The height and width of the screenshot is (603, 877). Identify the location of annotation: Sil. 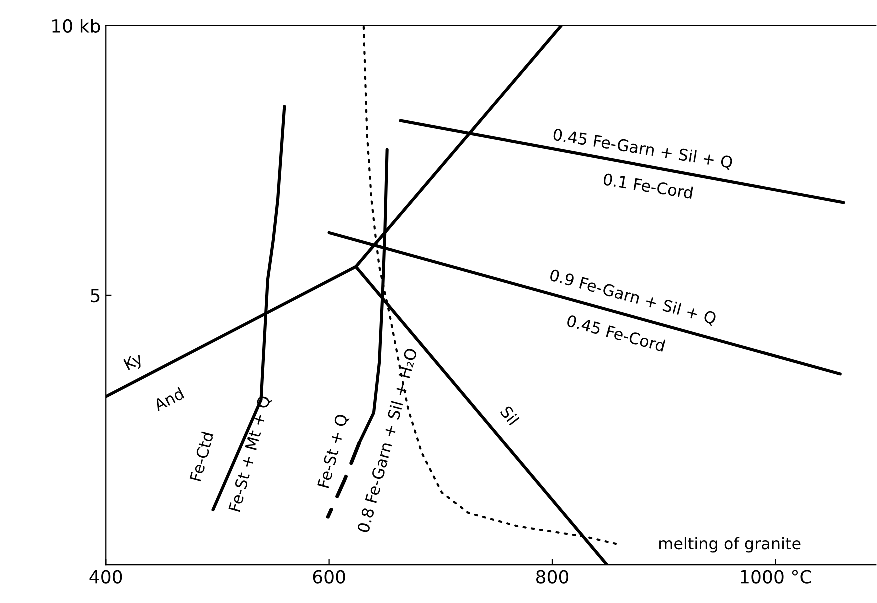
(510, 415).